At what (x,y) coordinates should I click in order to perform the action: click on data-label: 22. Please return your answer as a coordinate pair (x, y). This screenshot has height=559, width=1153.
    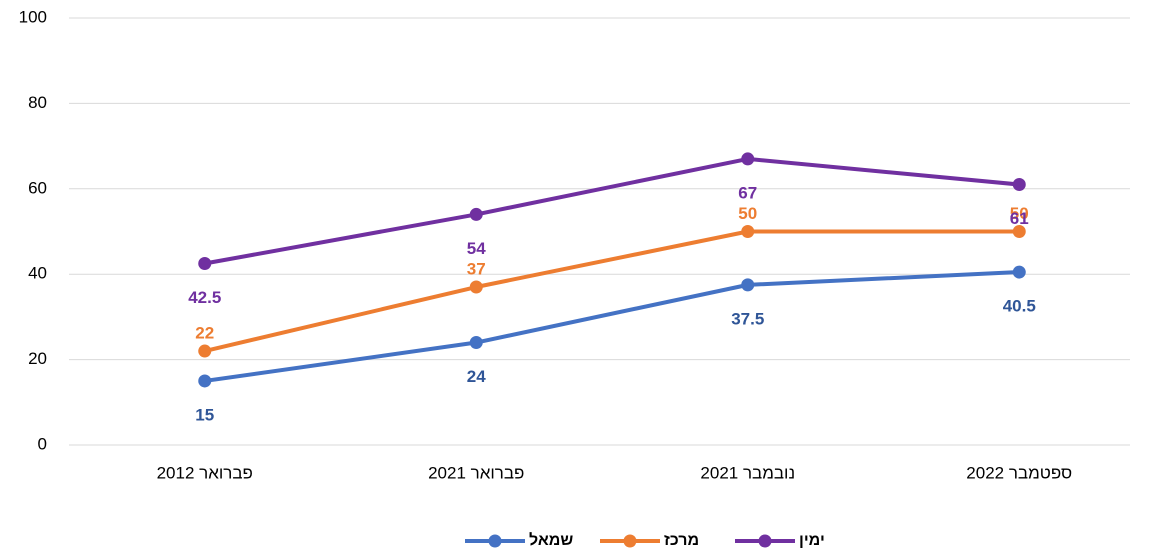
    Looking at the image, I should click on (204, 333).